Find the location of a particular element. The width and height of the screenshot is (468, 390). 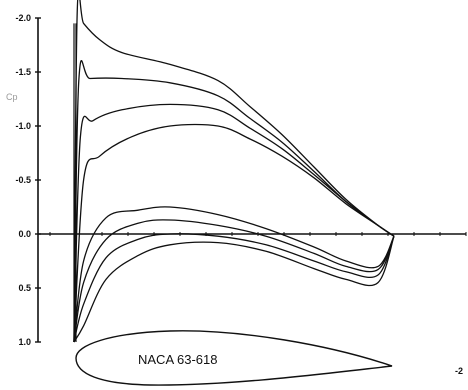

y-axis-label: Cp is located at coordinates (12, 97).